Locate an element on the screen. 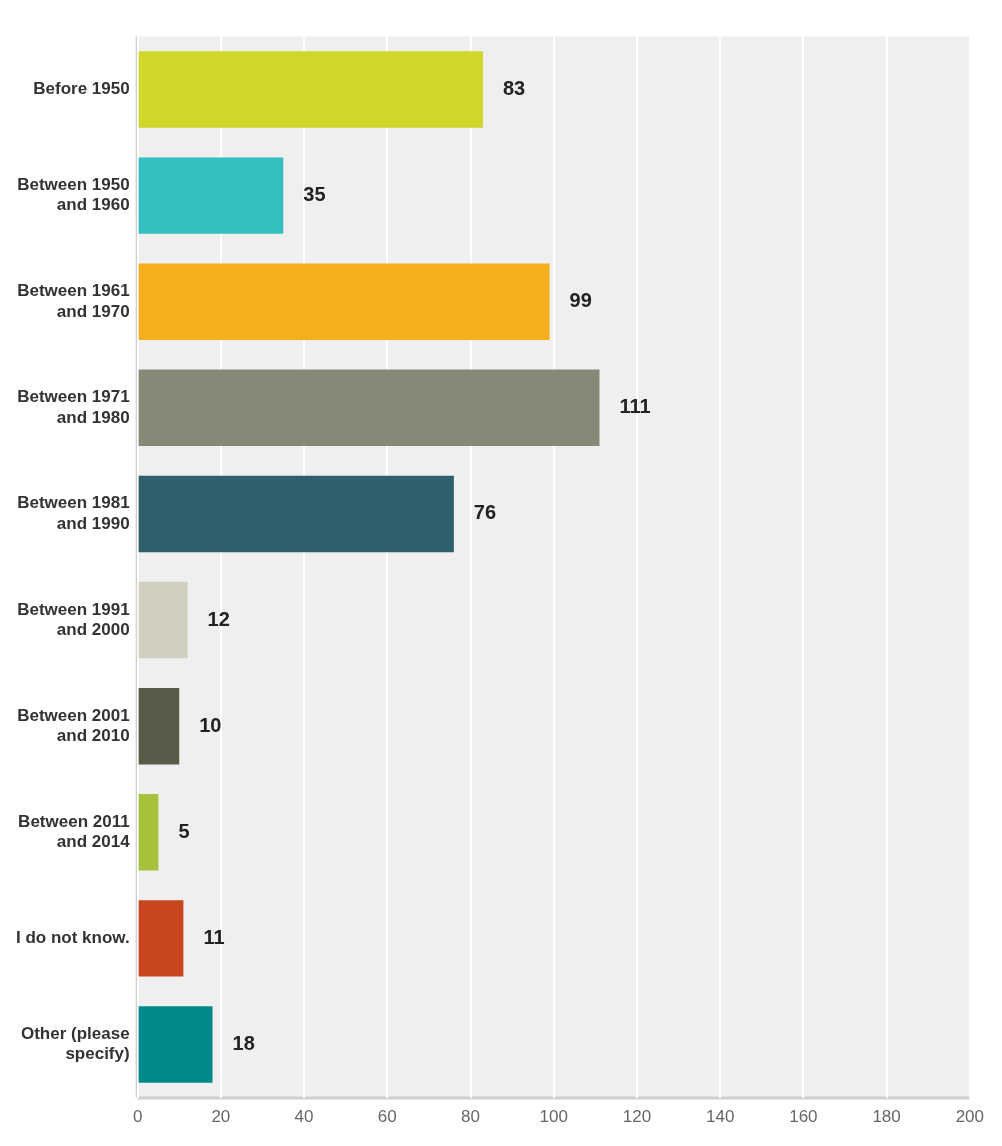  y-tick-label: Before 1950 is located at coordinates (81, 89).